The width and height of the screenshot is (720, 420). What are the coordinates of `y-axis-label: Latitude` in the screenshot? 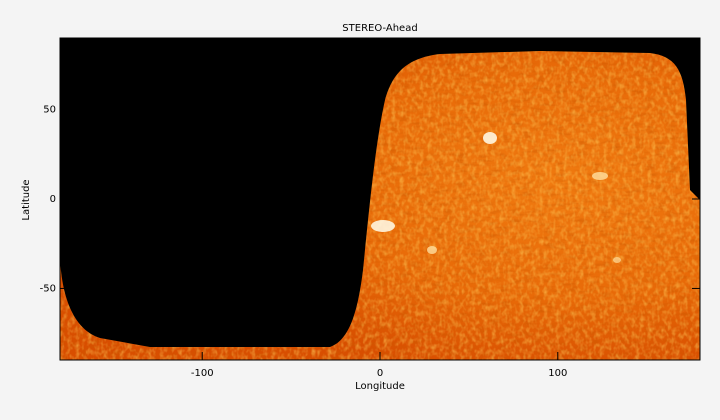 It's located at (26, 199).